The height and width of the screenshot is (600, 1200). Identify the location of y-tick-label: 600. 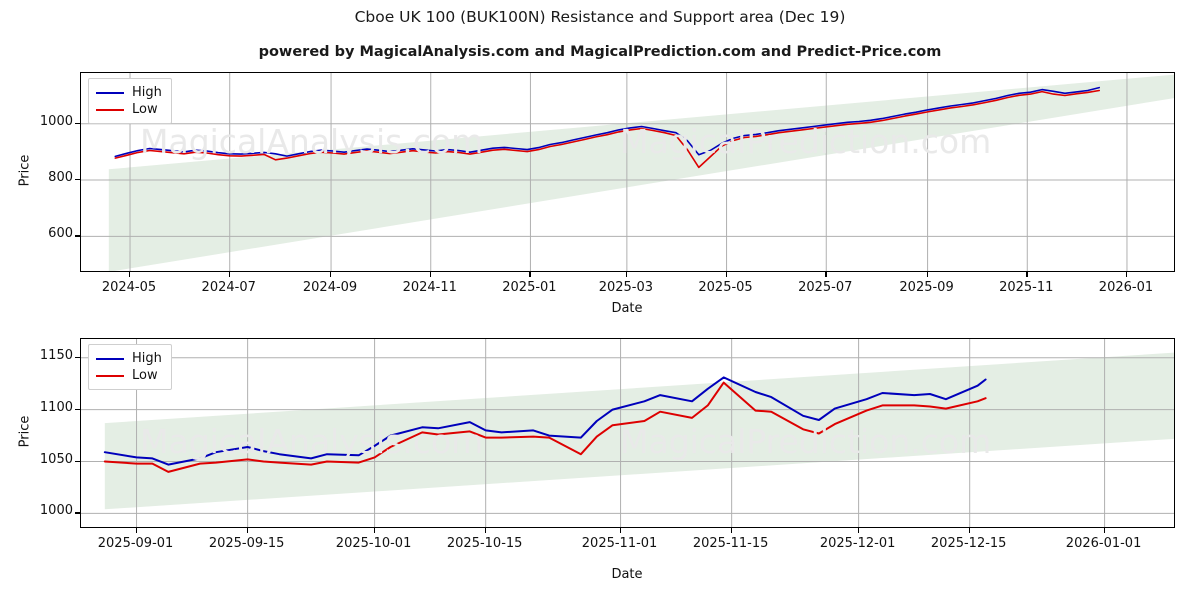
(60, 234).